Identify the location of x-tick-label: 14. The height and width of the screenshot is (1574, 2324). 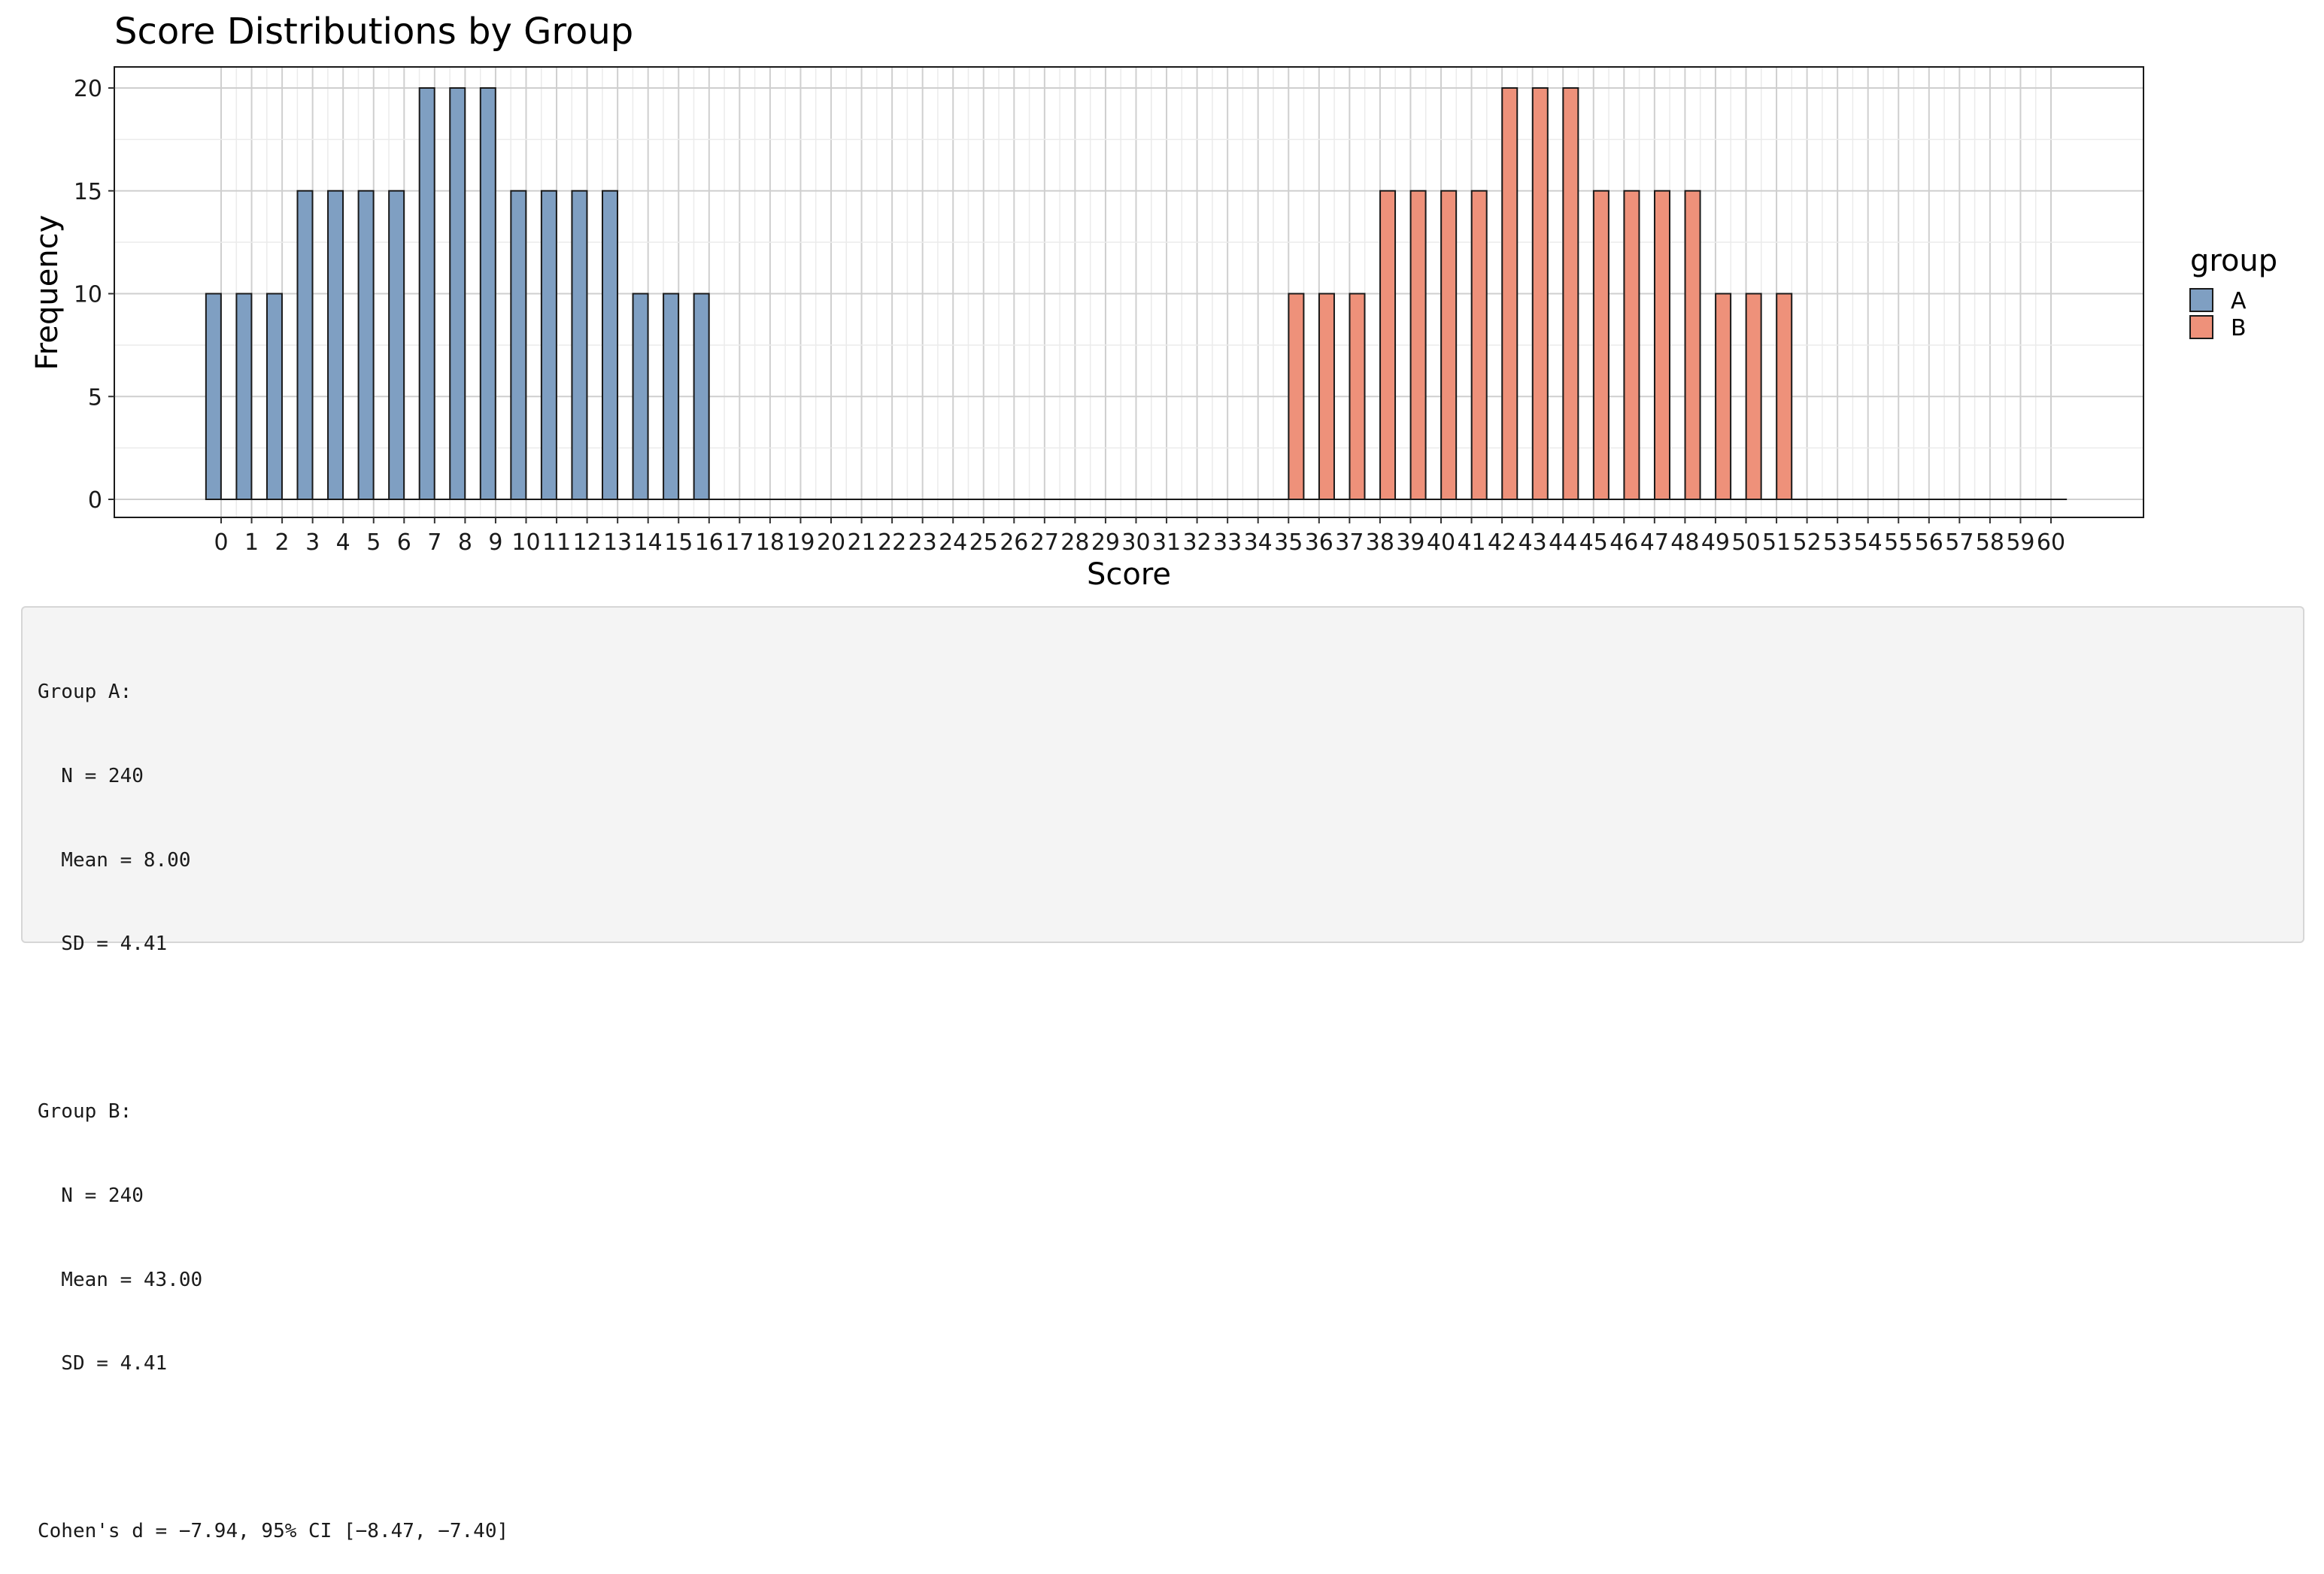
(648, 542).